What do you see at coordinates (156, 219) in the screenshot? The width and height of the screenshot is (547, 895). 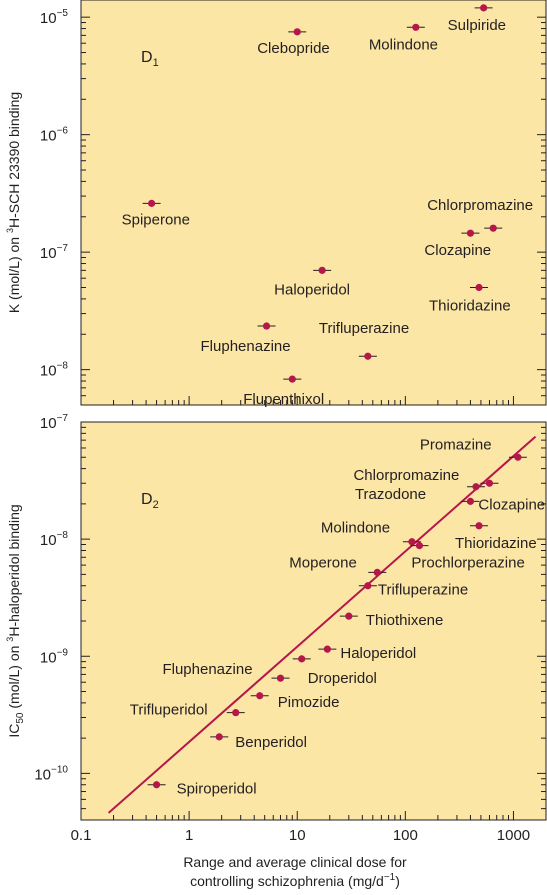 I see `point-label: Spiperone` at bounding box center [156, 219].